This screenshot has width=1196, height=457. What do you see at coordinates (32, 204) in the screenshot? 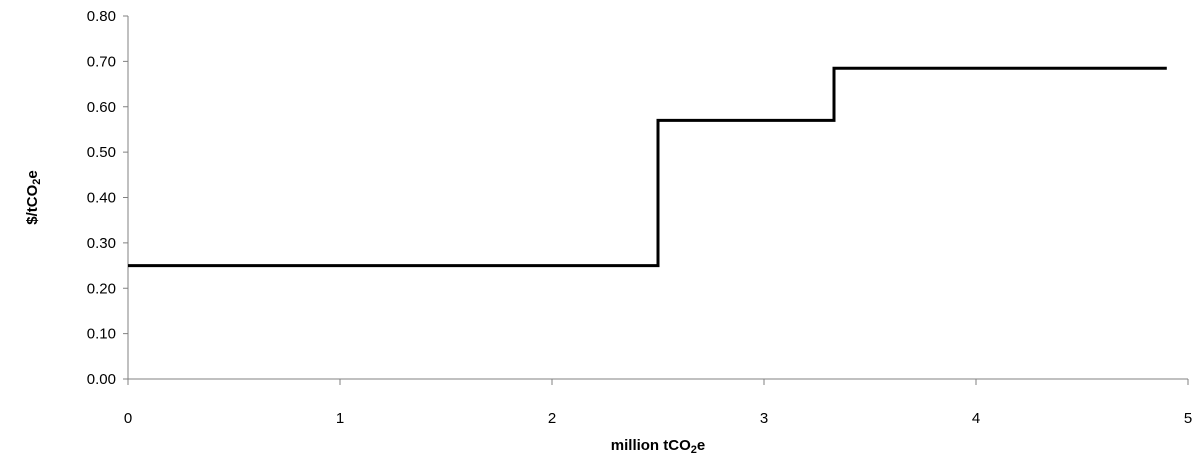
I see `y-axis-title-main: $/tCO` at bounding box center [32, 204].